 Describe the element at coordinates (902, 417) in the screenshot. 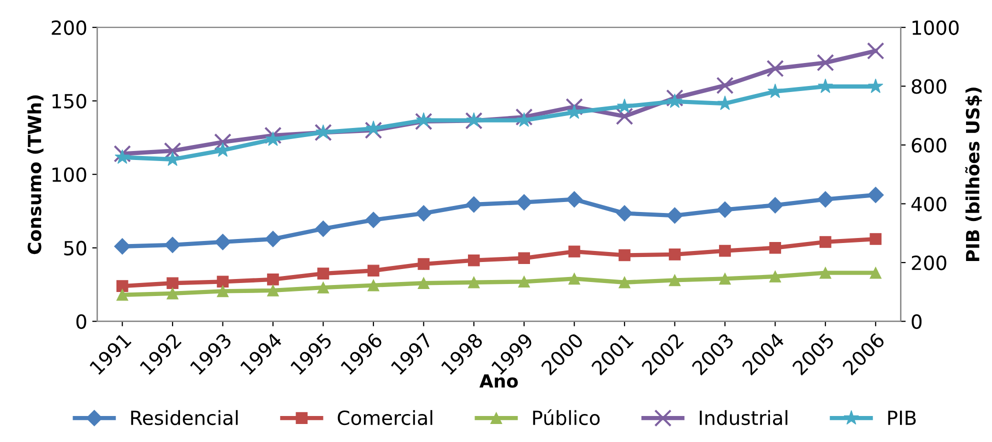

I see `legend-label: PIB` at that location.